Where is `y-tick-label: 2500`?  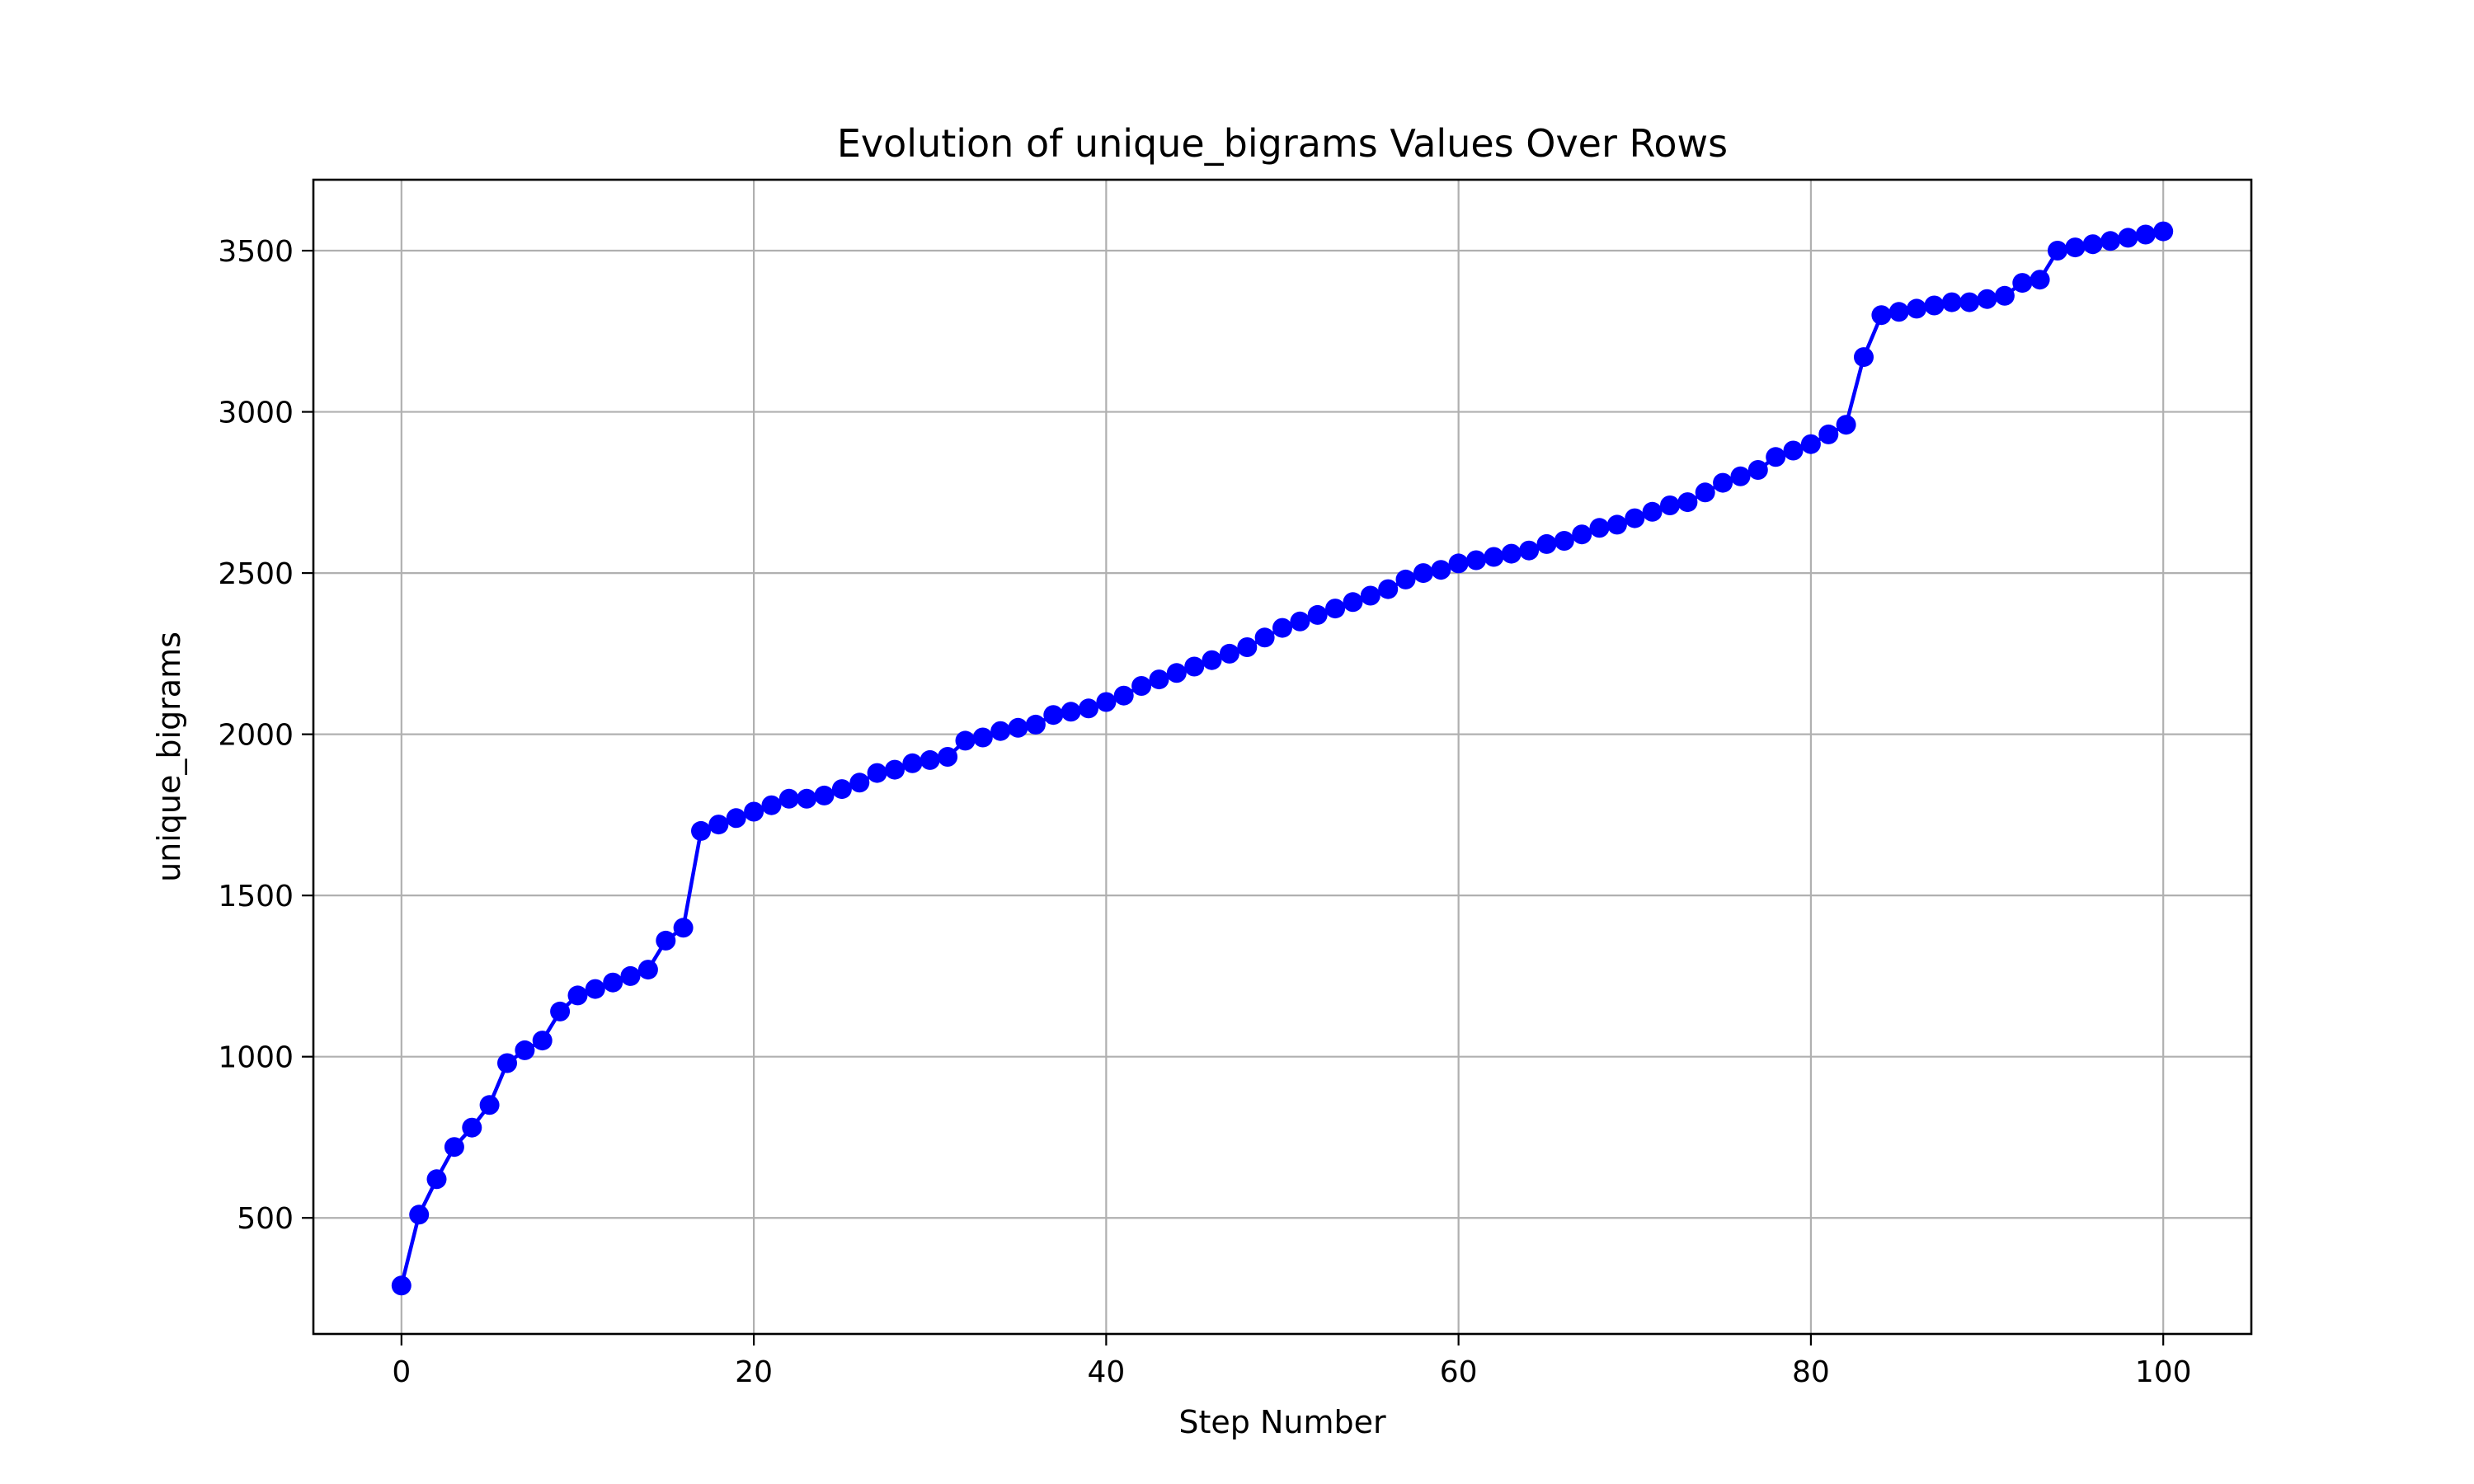
y-tick-label: 2500 is located at coordinates (256, 574).